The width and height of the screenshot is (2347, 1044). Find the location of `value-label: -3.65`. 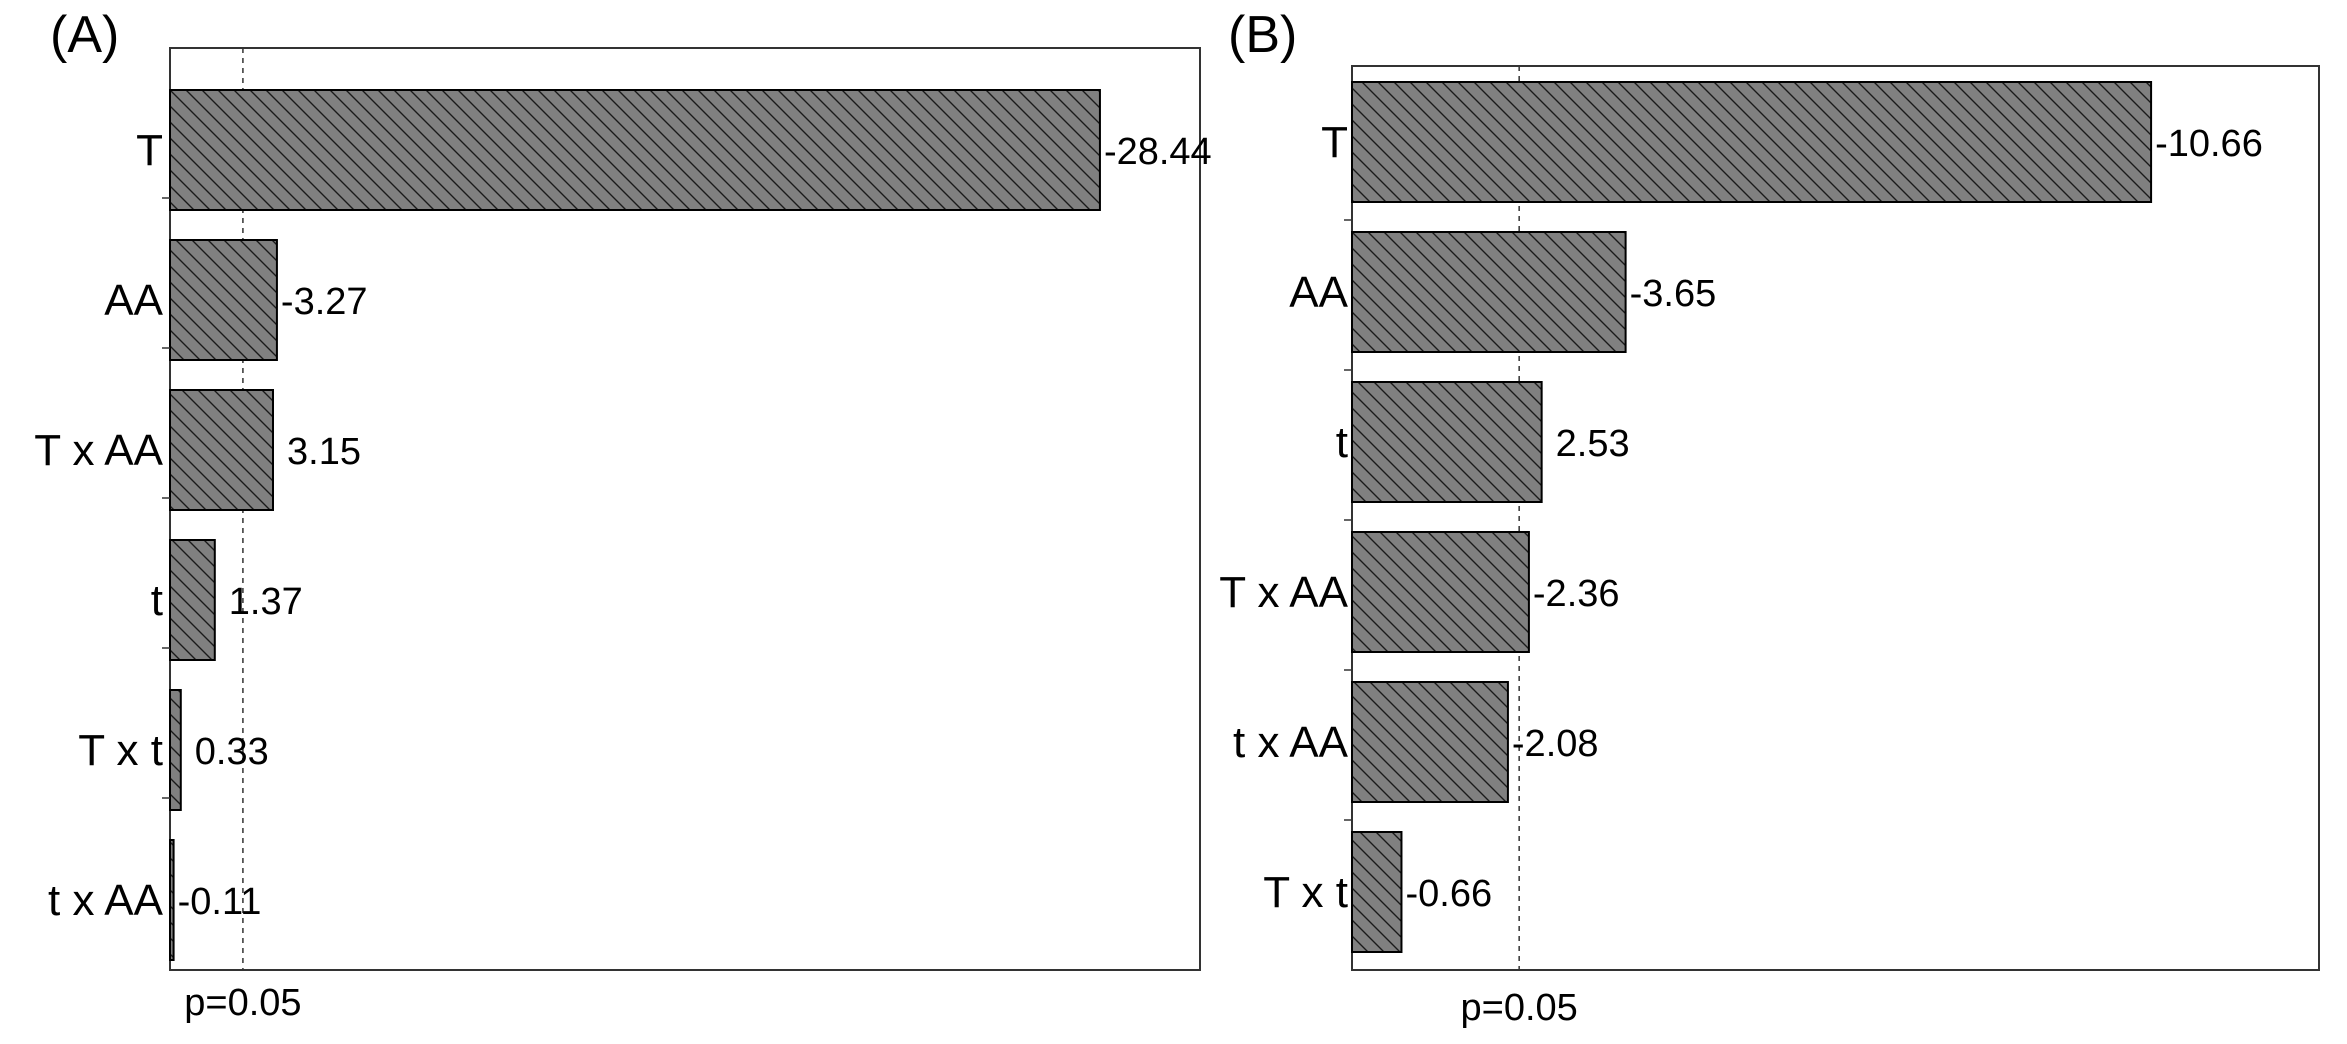

value-label: -3.65 is located at coordinates (1673, 294).